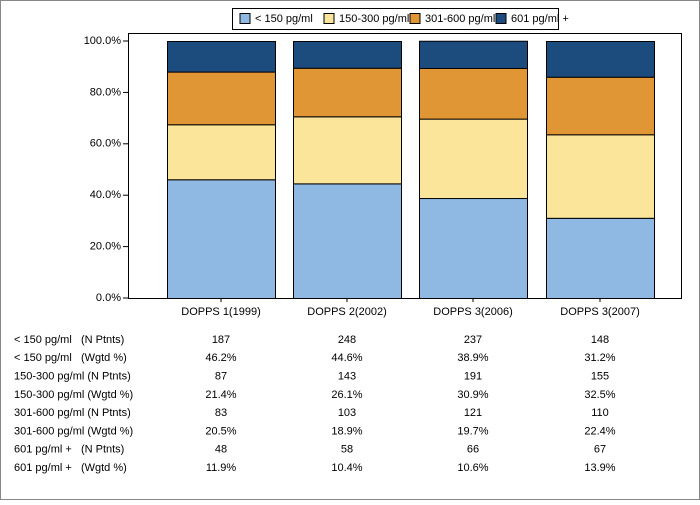 The image size is (700, 505). What do you see at coordinates (346, 358) in the screenshot?
I see `table-cell: 44.6%` at bounding box center [346, 358].